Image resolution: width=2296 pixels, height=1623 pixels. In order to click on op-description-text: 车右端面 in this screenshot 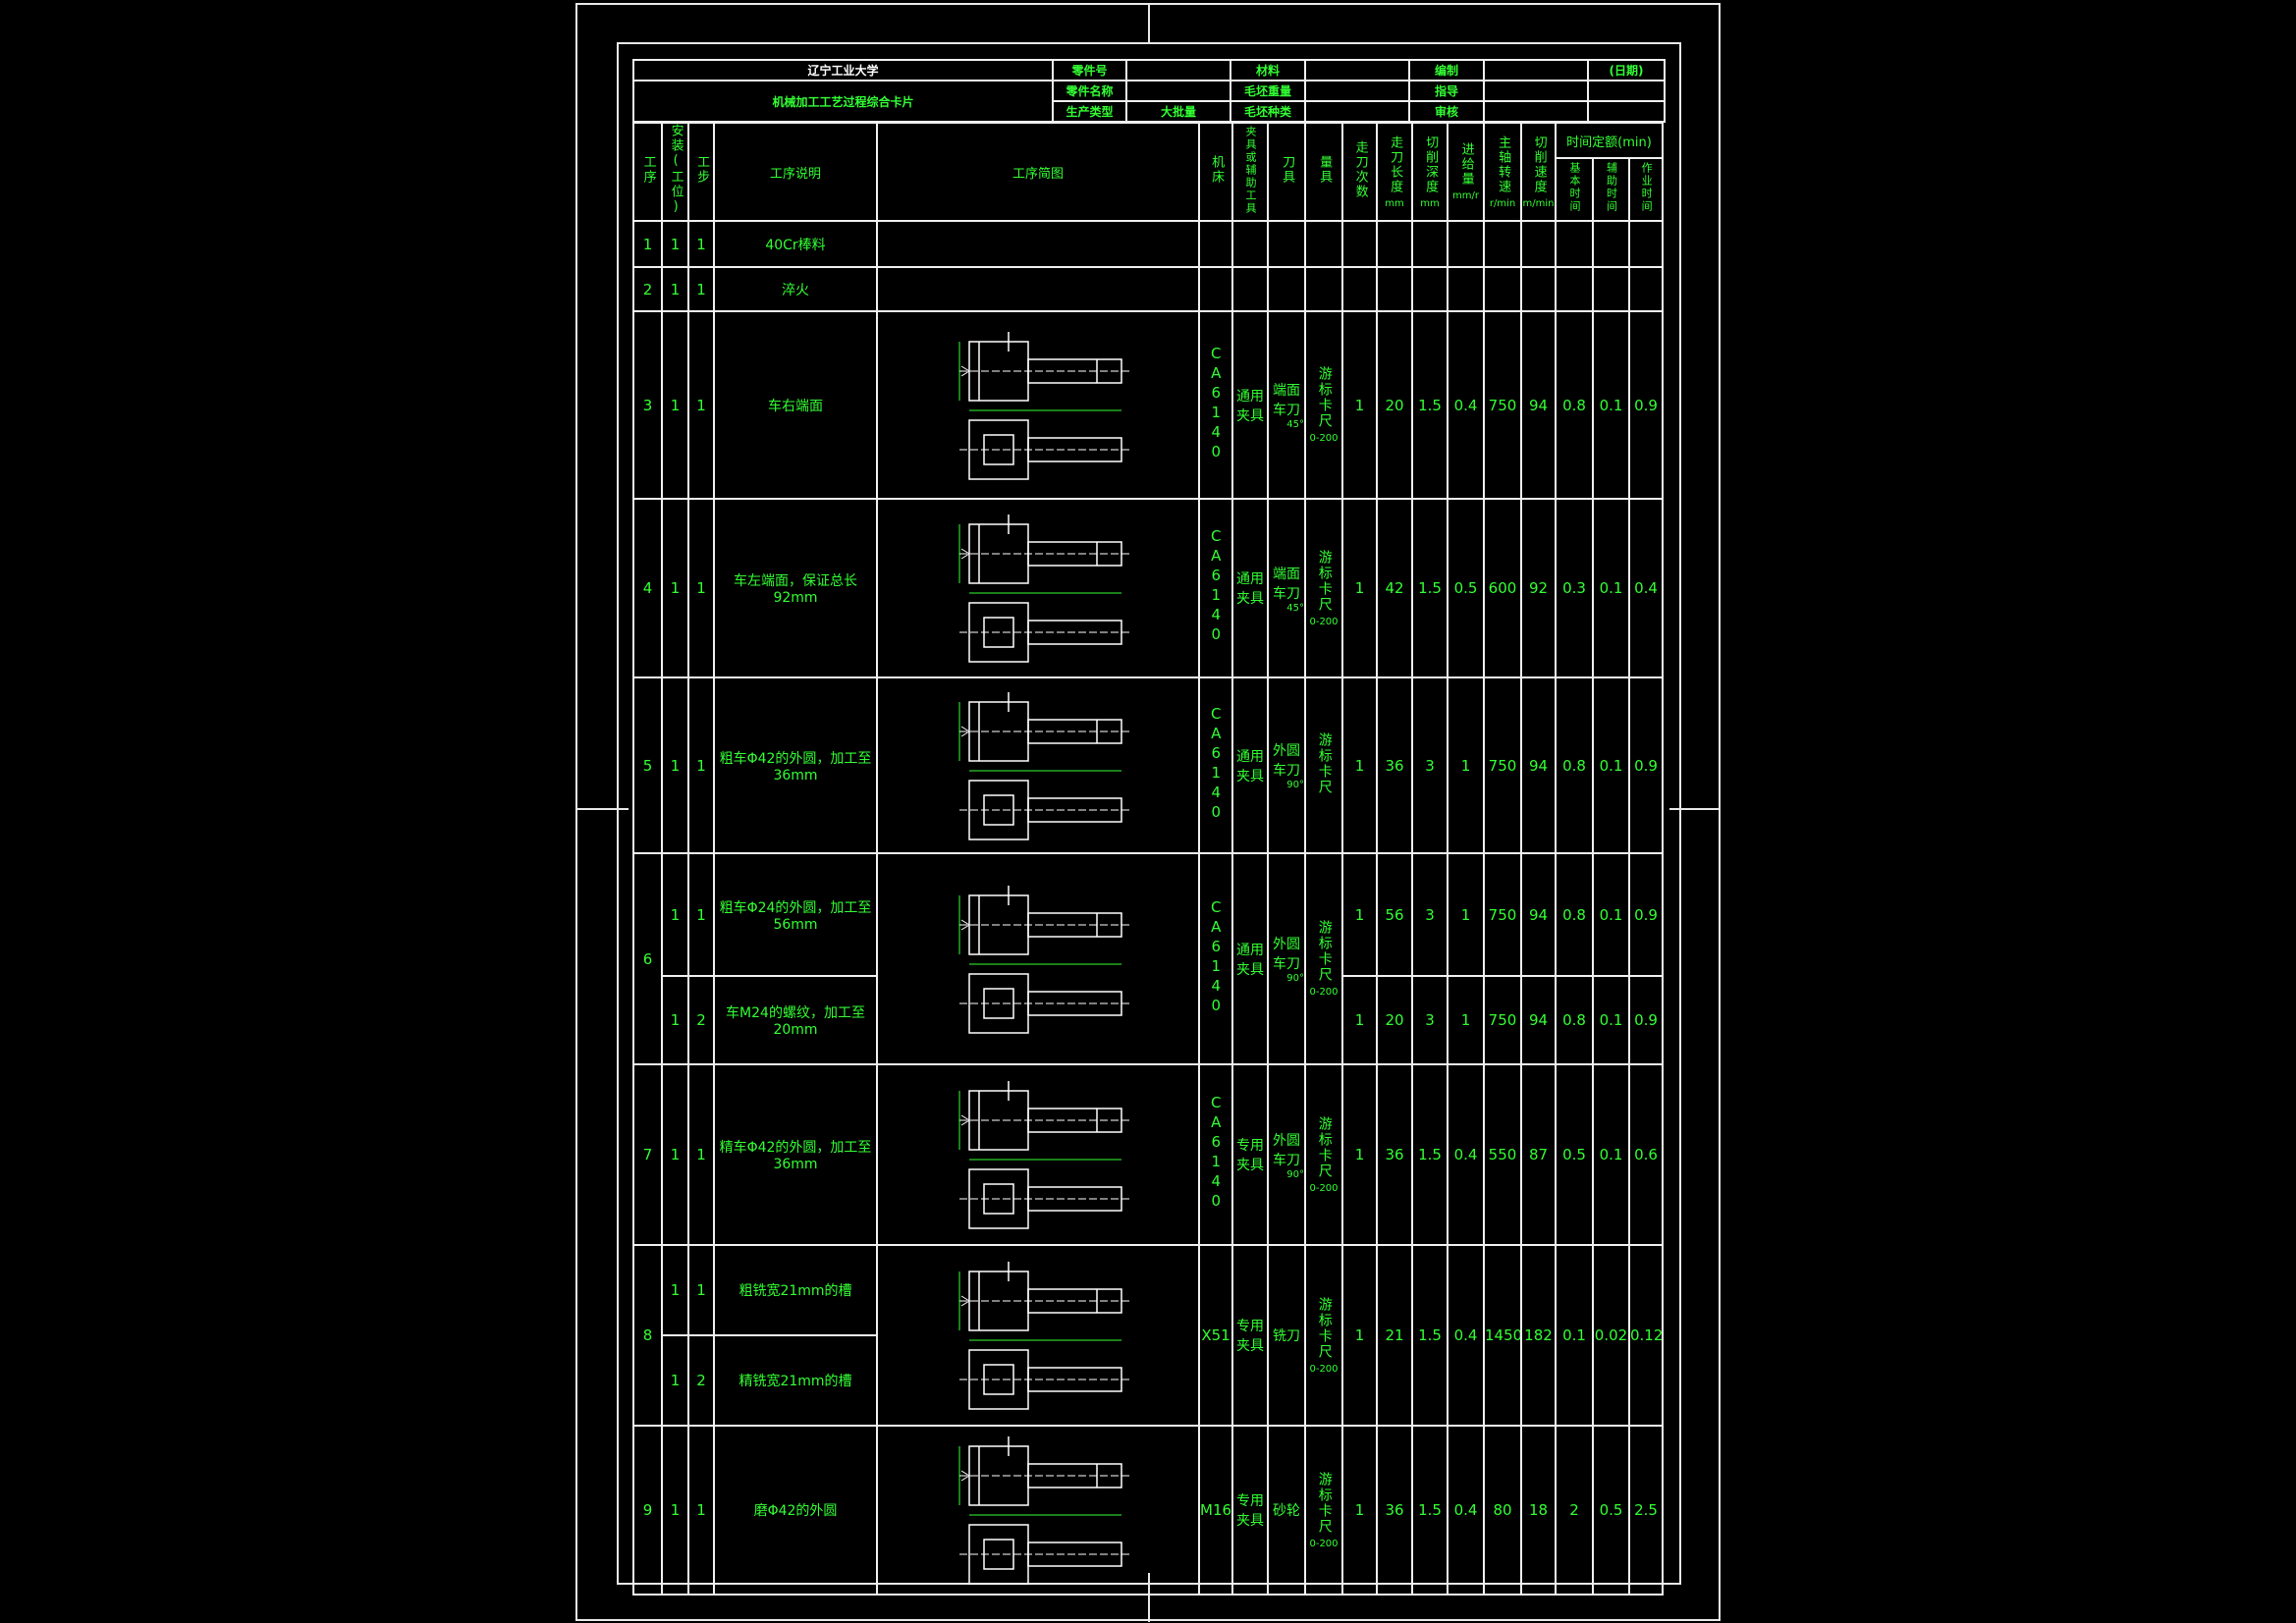, I will do `click(795, 406)`.